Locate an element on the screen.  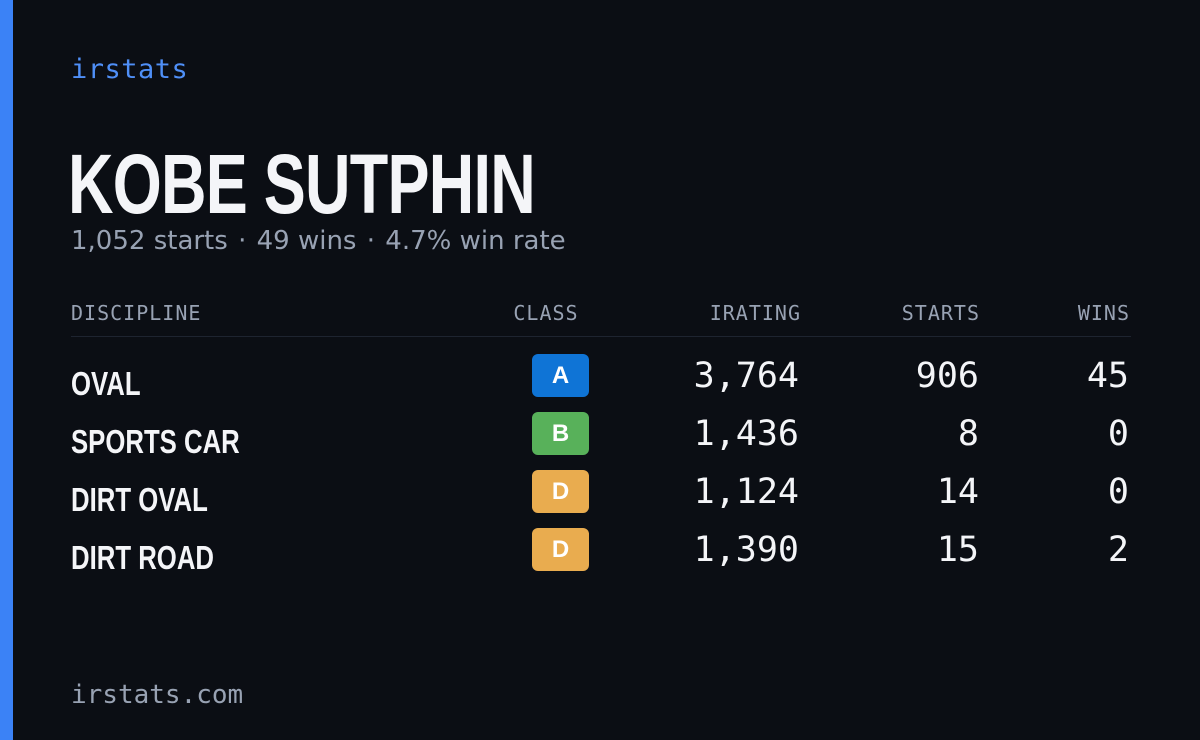
irating-value: 1,124 is located at coordinates (746, 492).